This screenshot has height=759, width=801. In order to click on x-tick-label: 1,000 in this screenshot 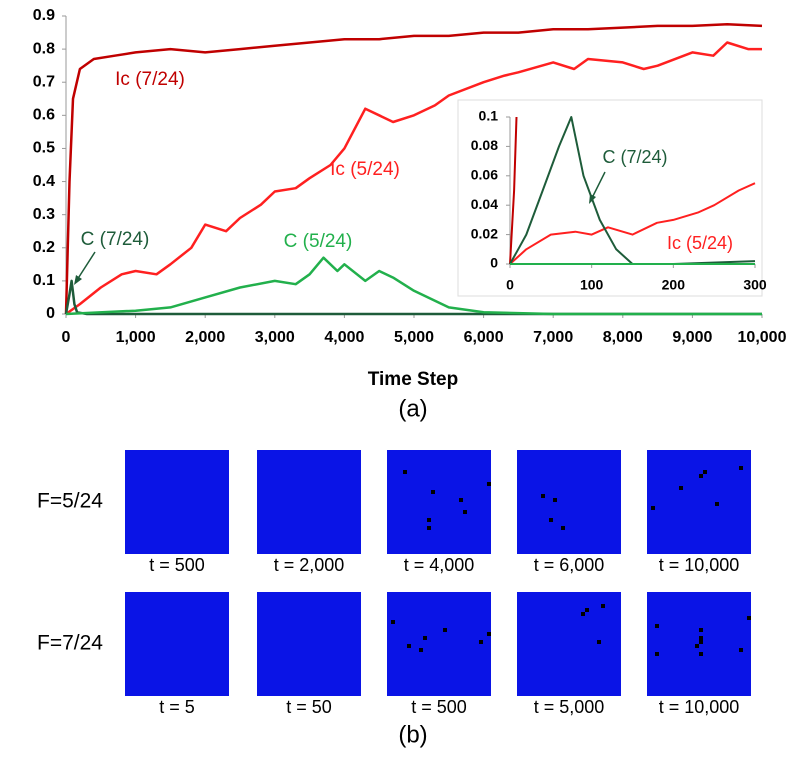, I will do `click(136, 337)`.